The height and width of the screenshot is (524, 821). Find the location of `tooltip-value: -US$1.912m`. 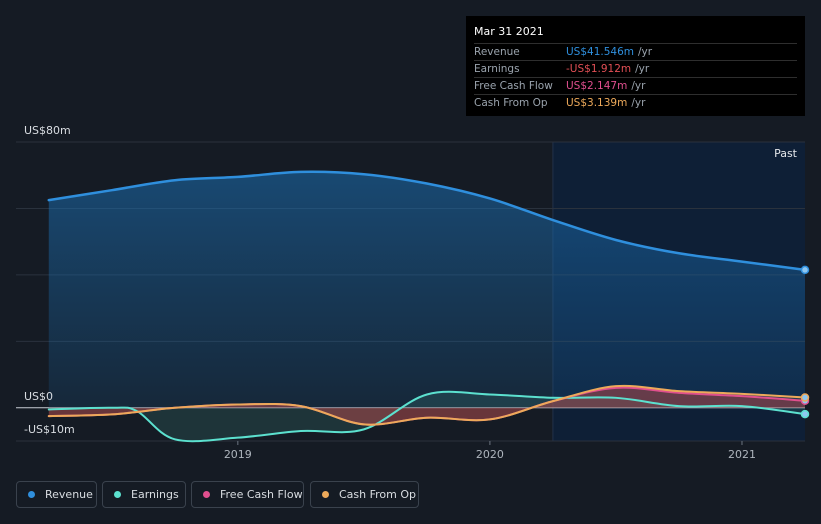

tooltip-value: -US$1.912m is located at coordinates (599, 69).